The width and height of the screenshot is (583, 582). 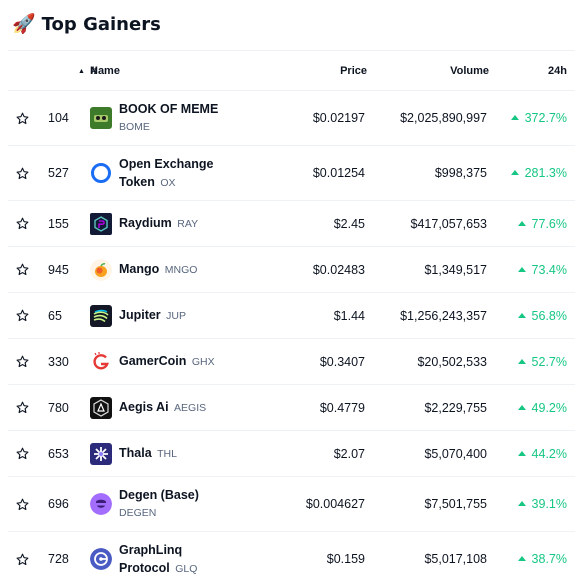 I want to click on rank-cell: 653, so click(x=64, y=453).